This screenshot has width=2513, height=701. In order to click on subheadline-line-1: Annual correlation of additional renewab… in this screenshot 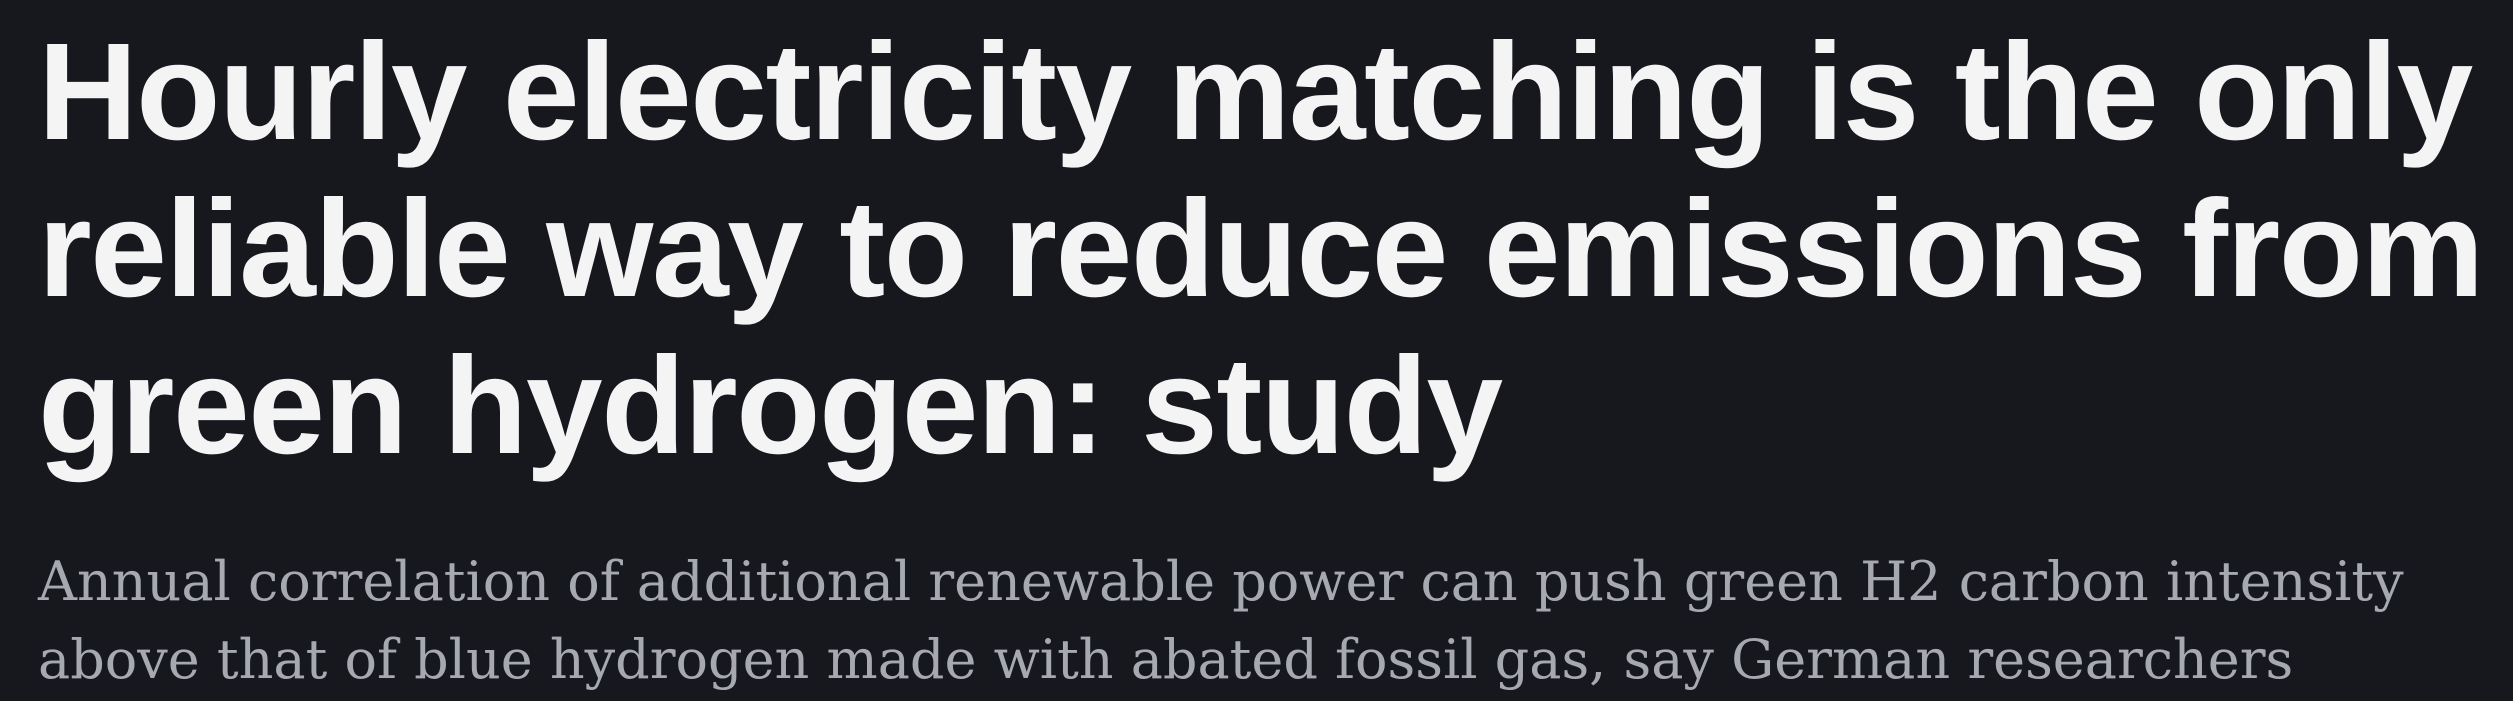, I will do `click(1221, 581)`.